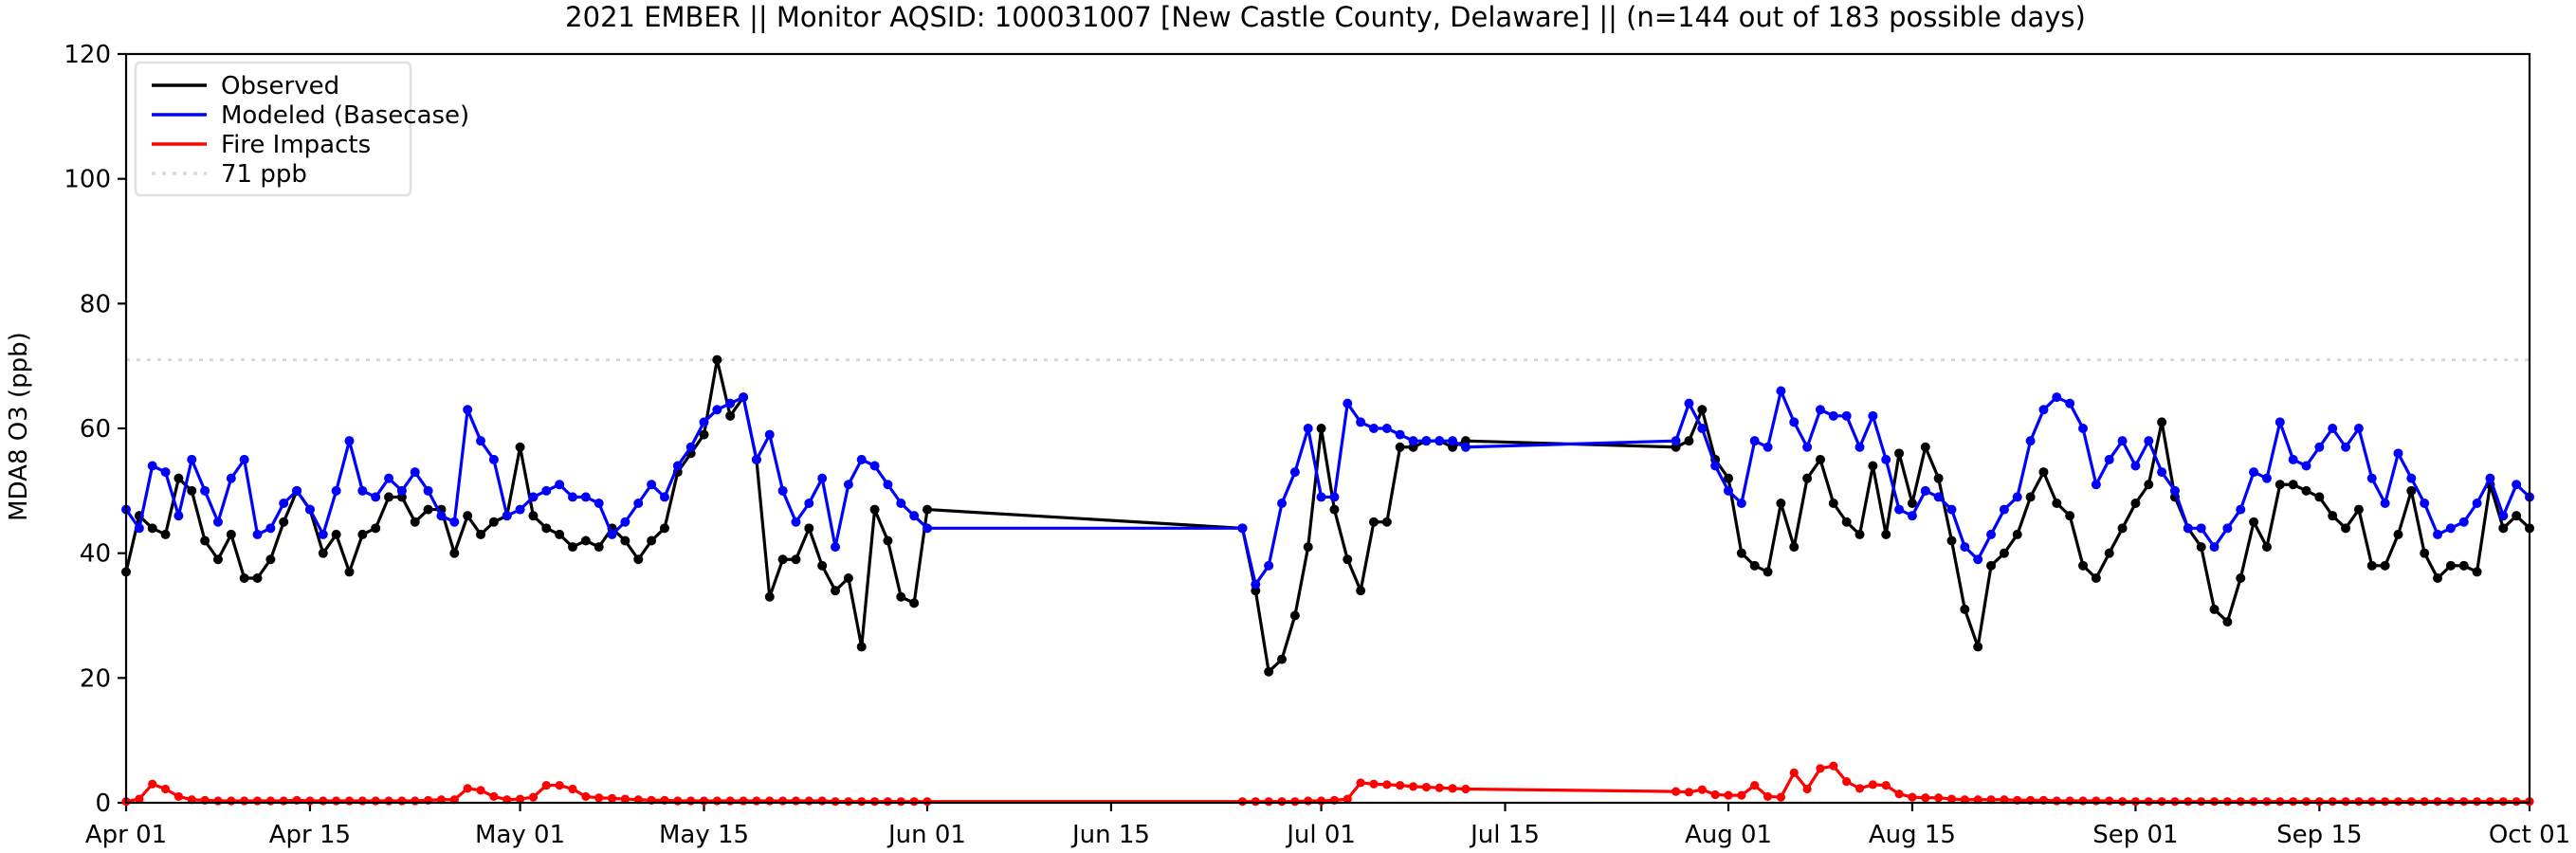 Image resolution: width=2576 pixels, height=853 pixels. I want to click on x-tick-label: Jun 15, so click(1110, 835).